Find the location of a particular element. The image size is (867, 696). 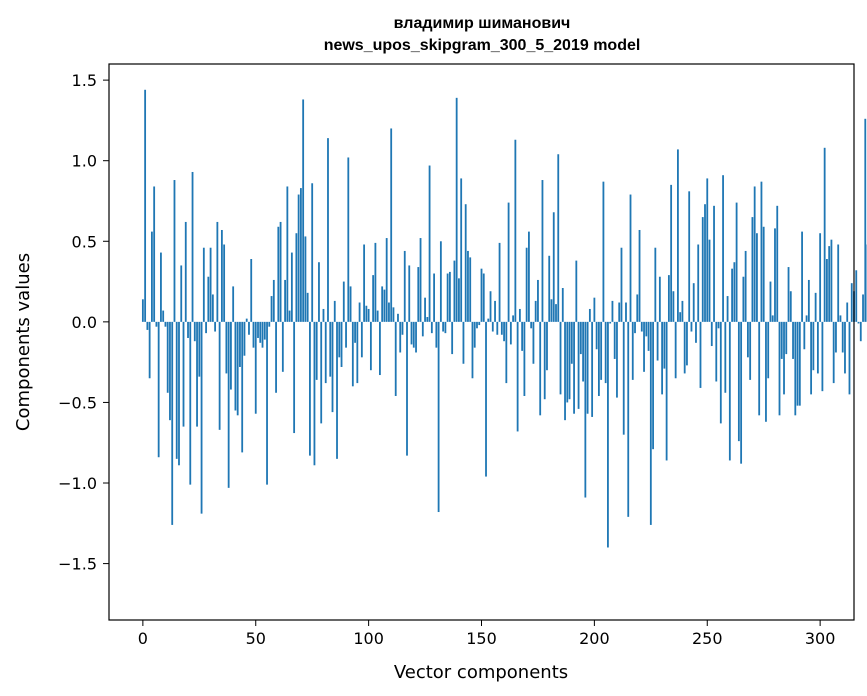

x-tick-label: 250 is located at coordinates (707, 638).